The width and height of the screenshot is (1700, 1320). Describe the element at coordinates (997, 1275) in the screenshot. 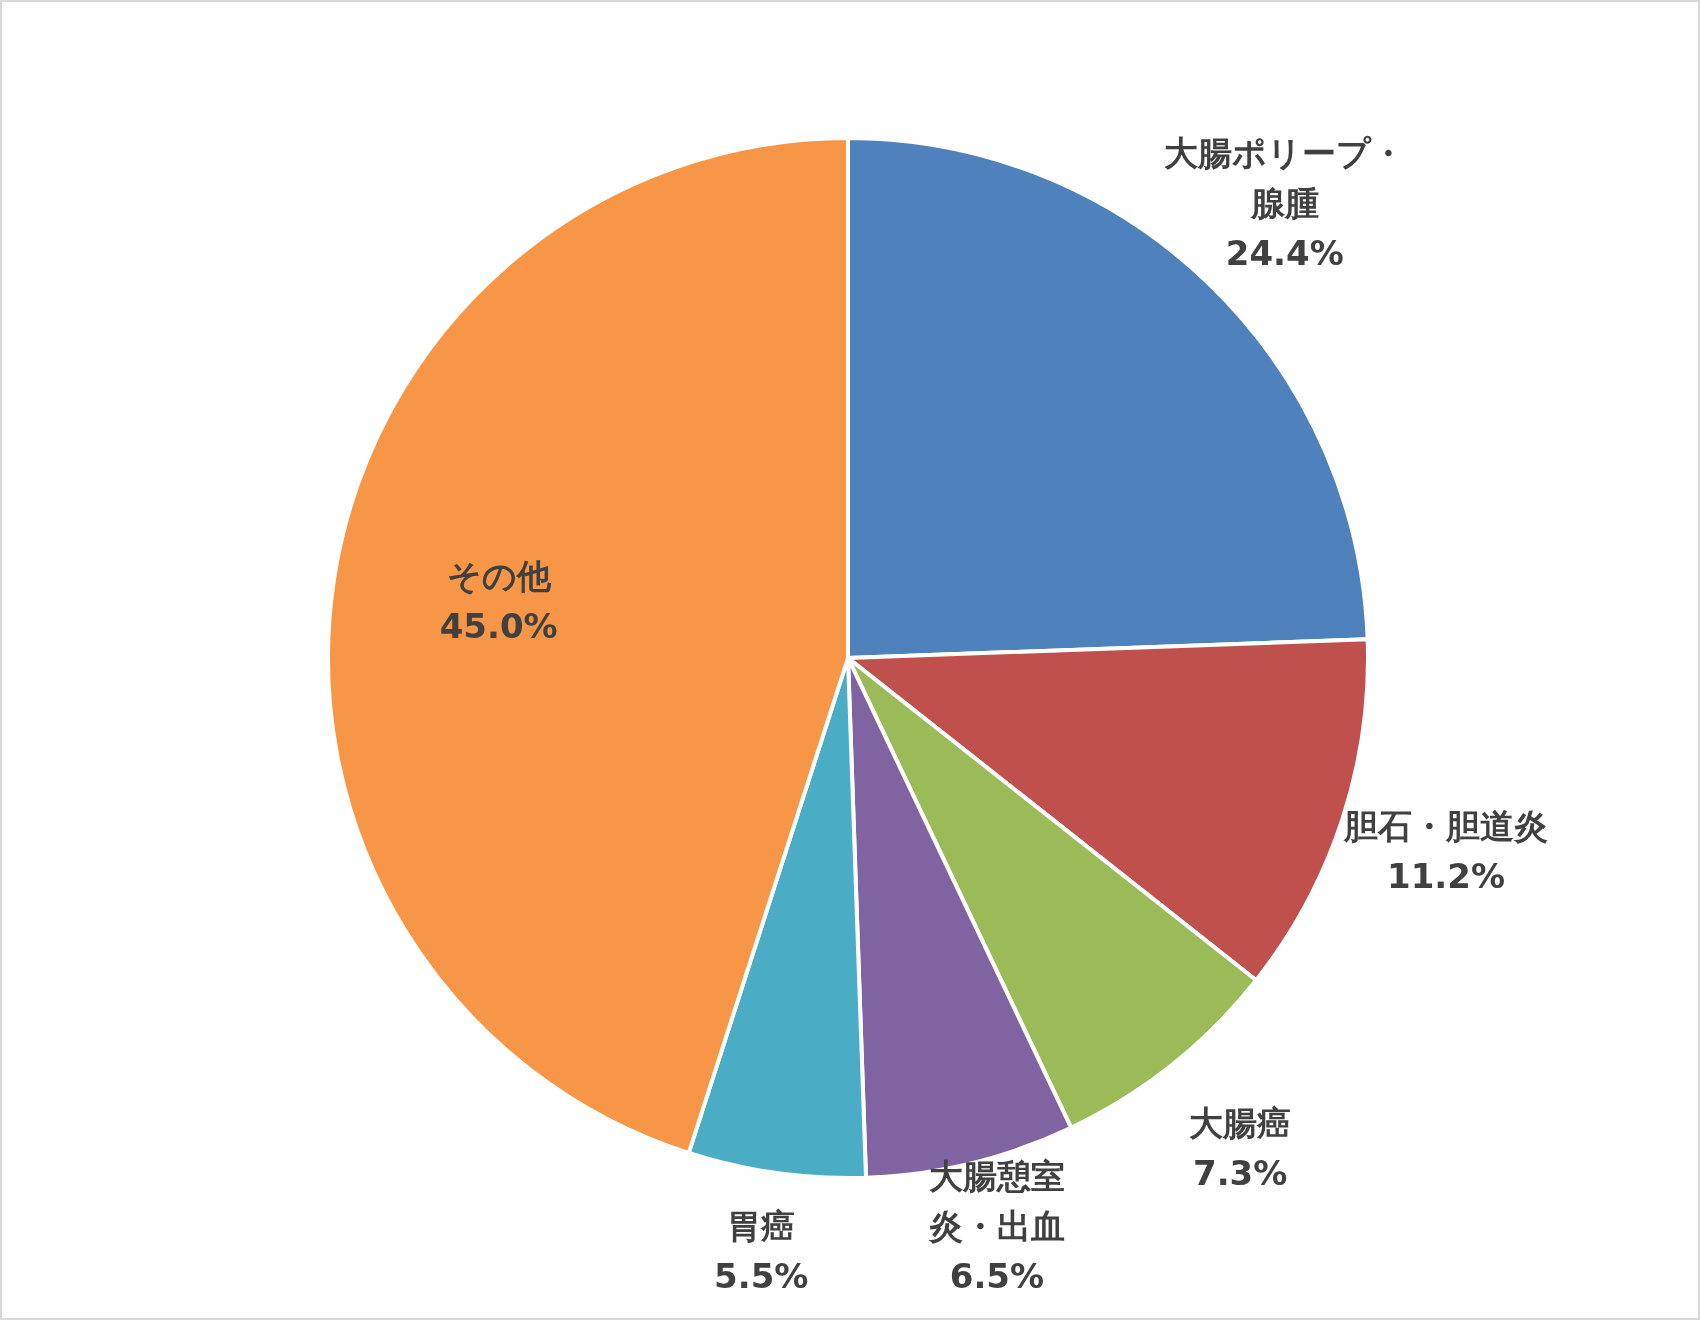

I see `data-label: 6.5%` at that location.